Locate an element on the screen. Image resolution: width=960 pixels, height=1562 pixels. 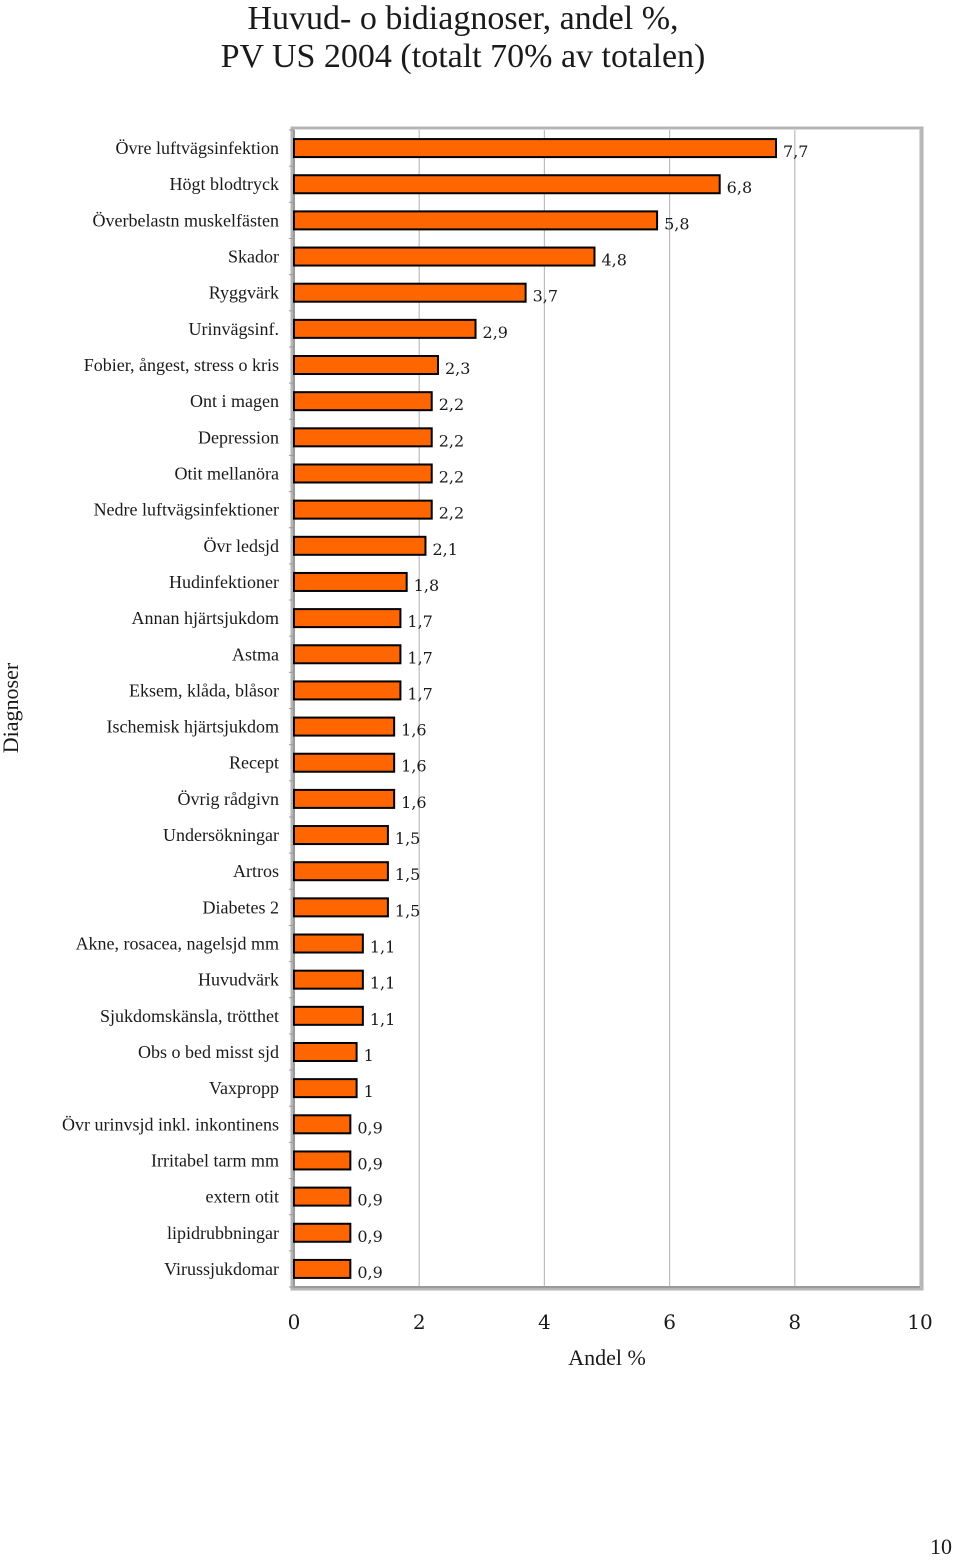
category-label-27: Övr urinvsjd inkl. inkontinens is located at coordinates (170, 1124).